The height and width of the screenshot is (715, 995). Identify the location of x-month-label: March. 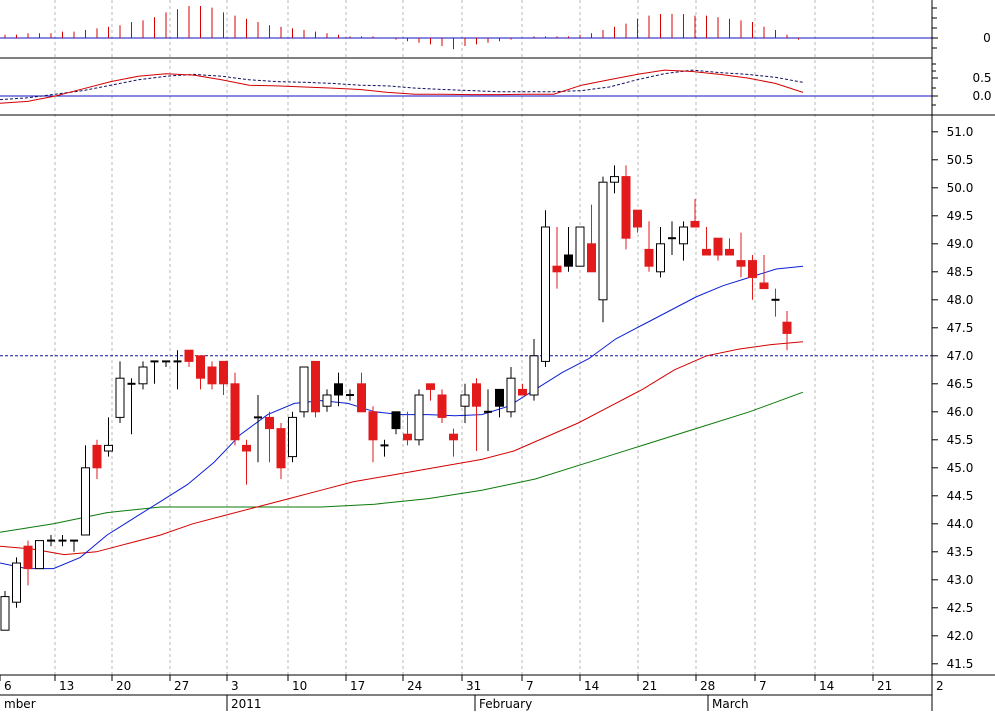
(730, 704).